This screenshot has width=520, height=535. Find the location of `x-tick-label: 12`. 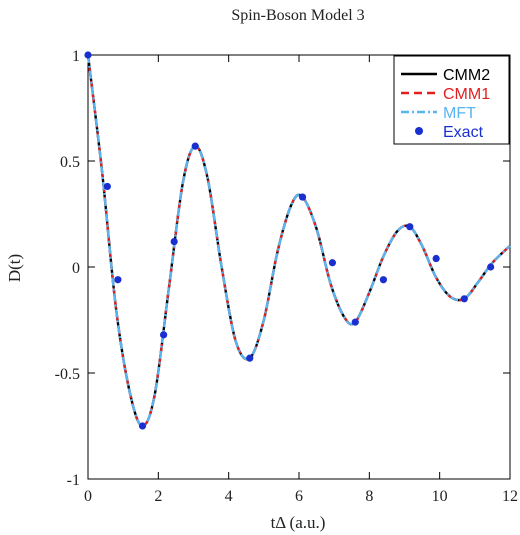

x-tick-label: 12 is located at coordinates (510, 496).